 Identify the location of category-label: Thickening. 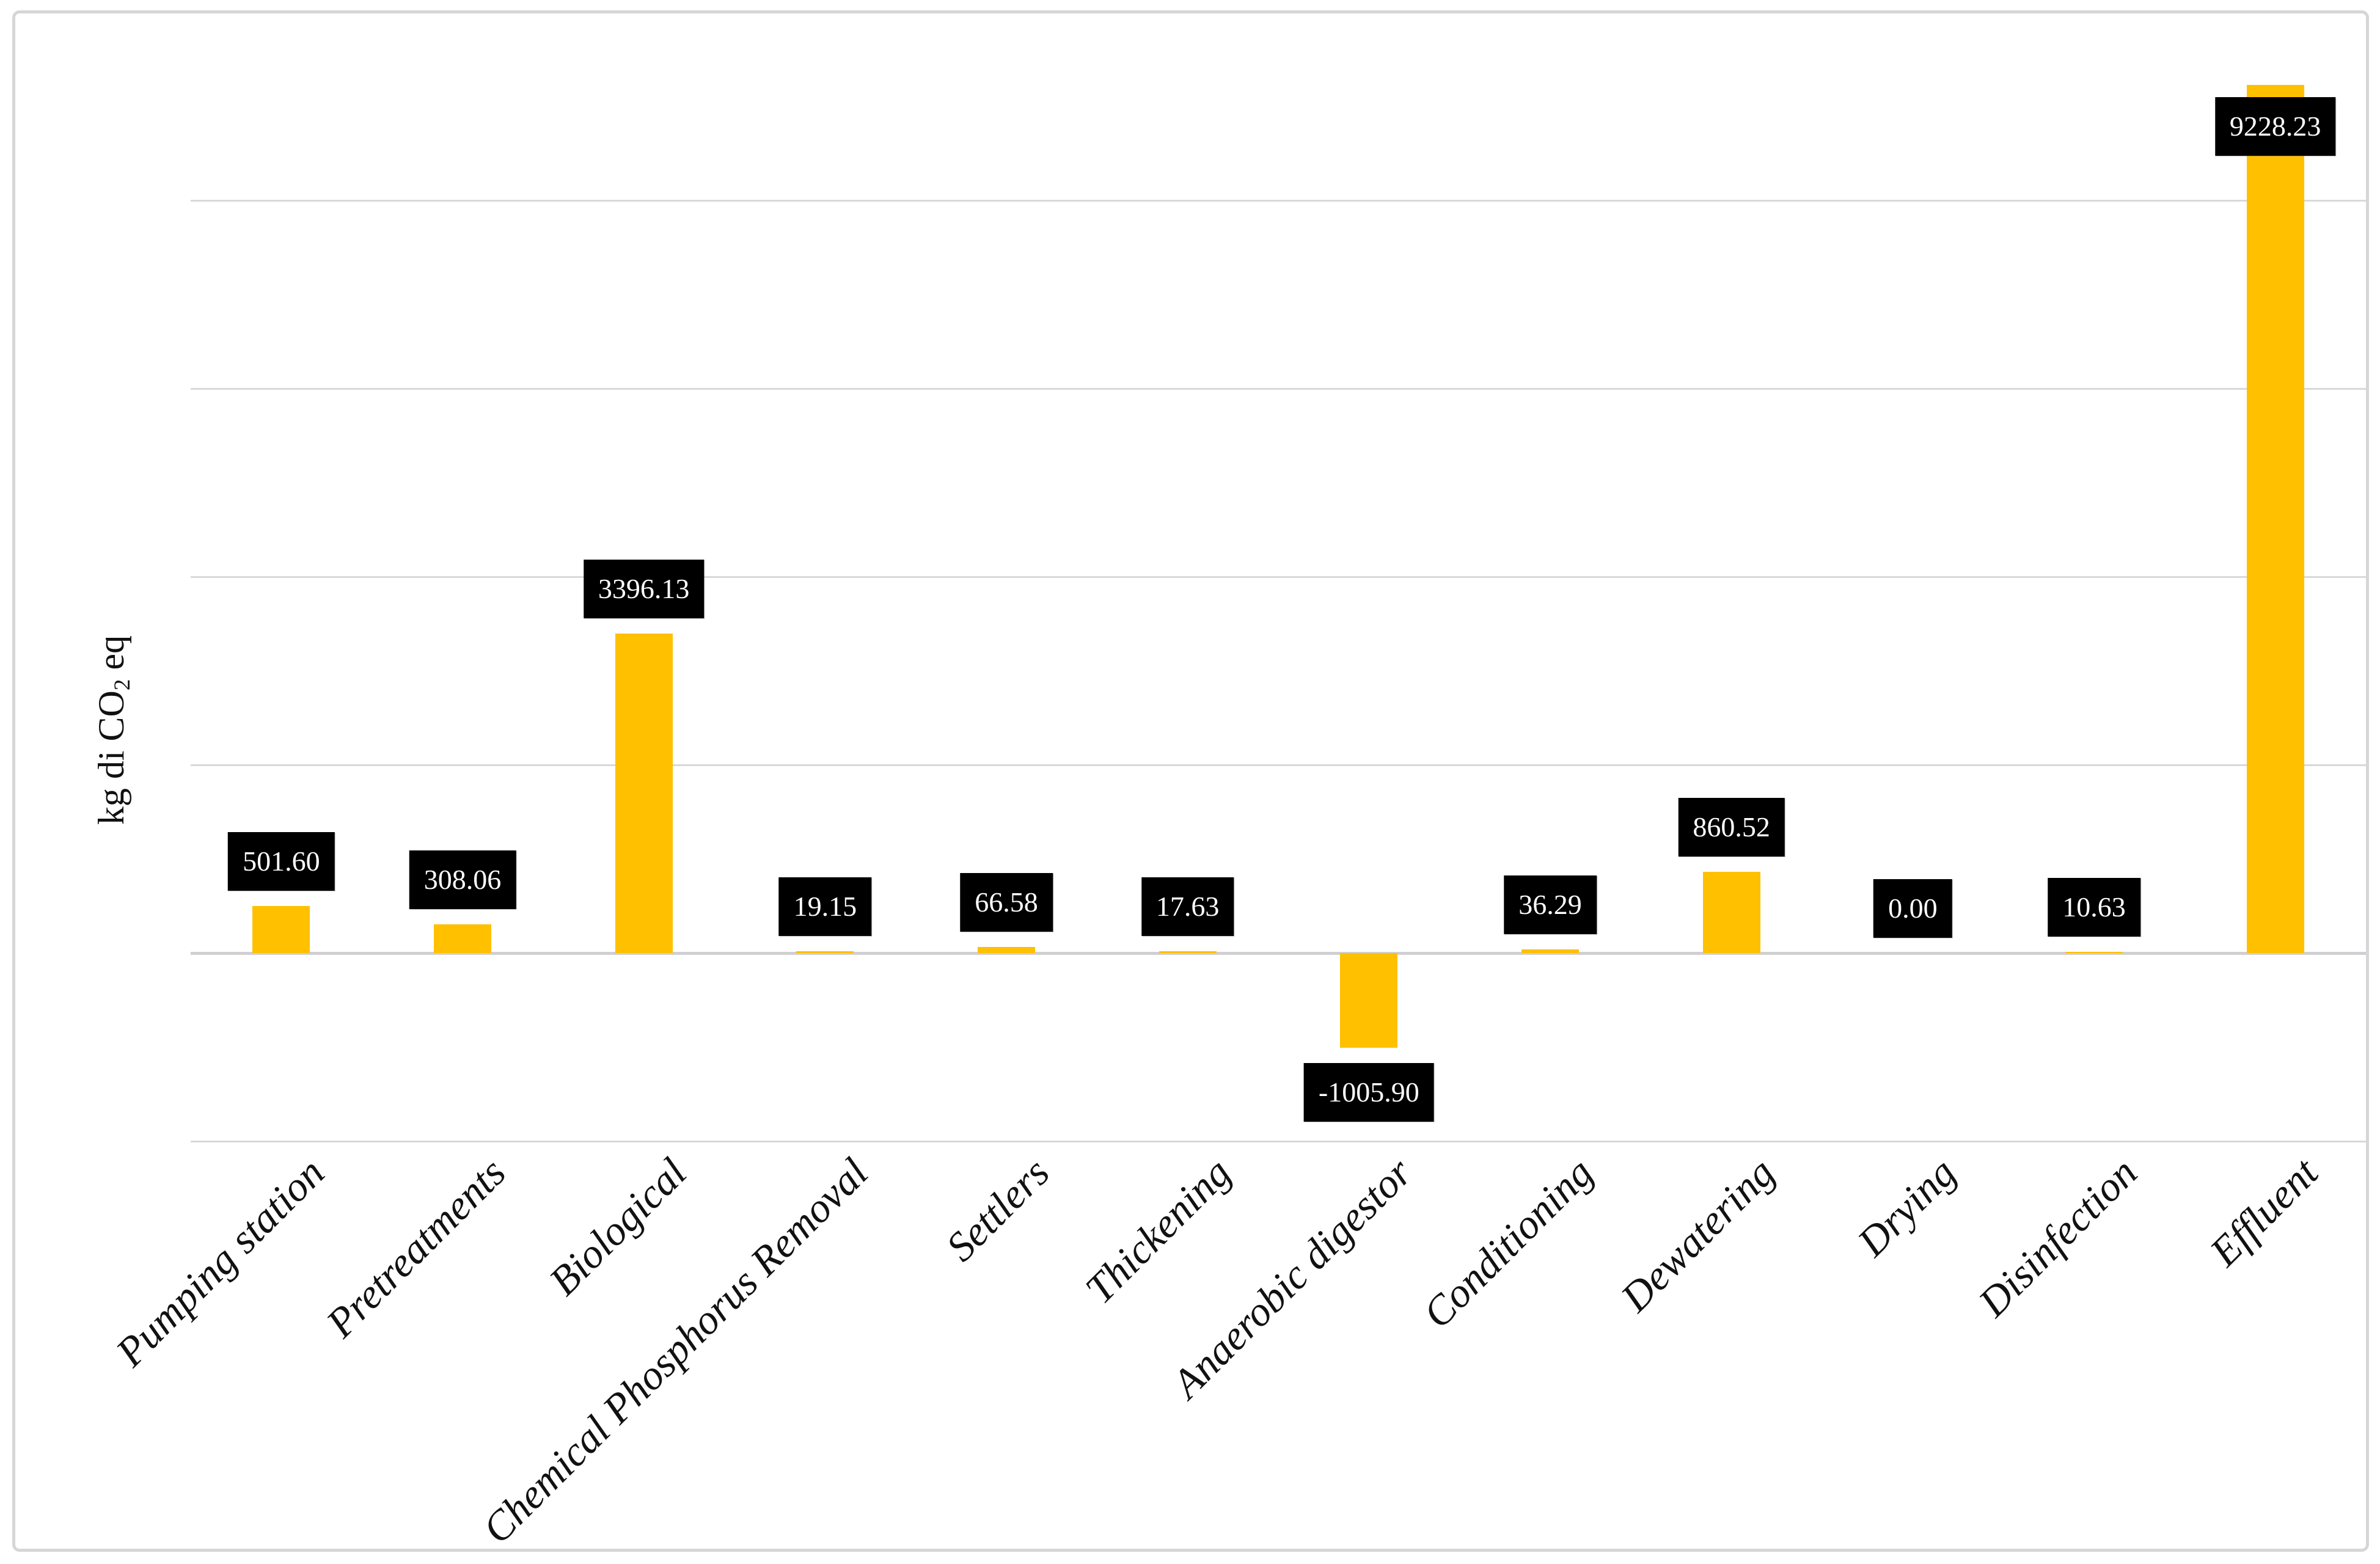
(1157, 1231).